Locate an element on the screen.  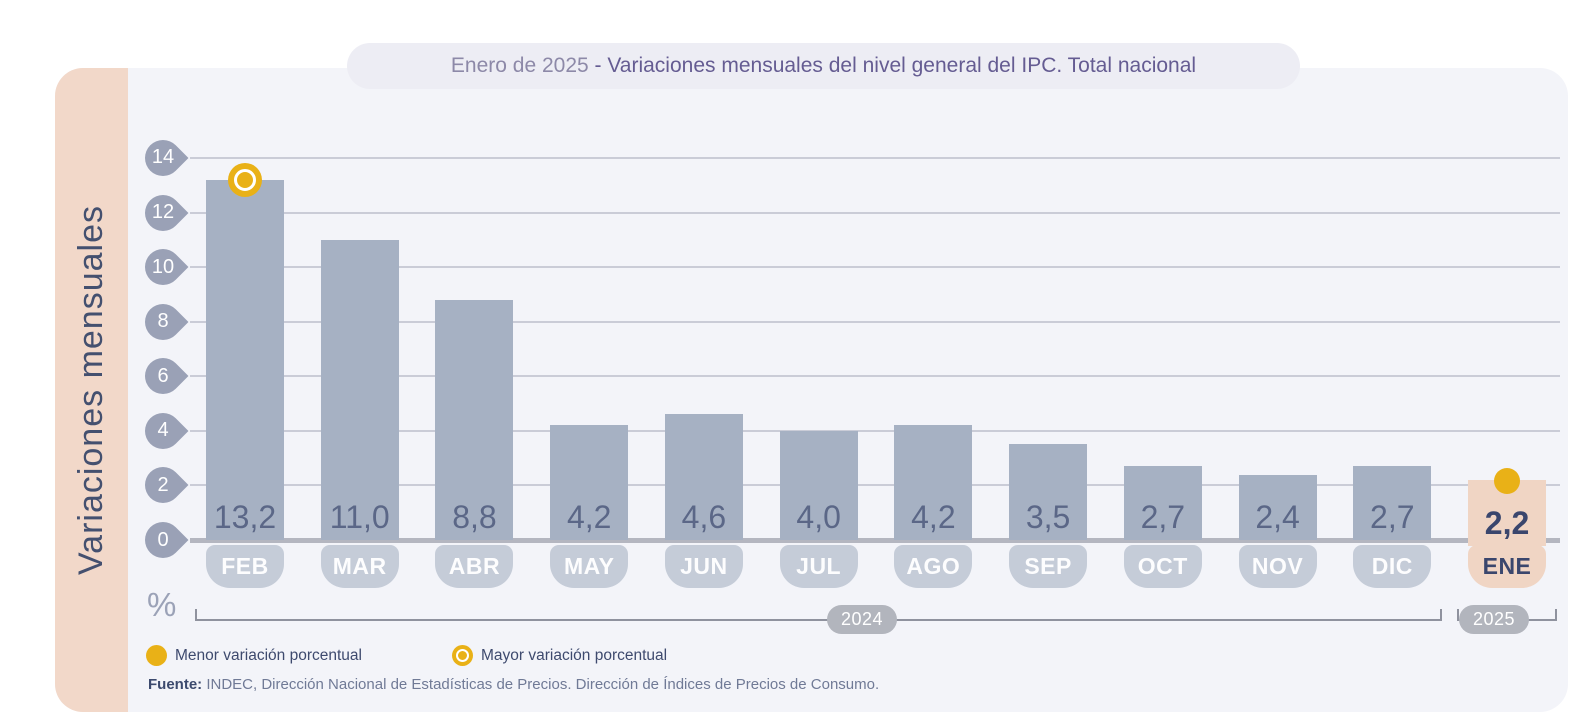
bar: 4,0 is located at coordinates (818, 485).